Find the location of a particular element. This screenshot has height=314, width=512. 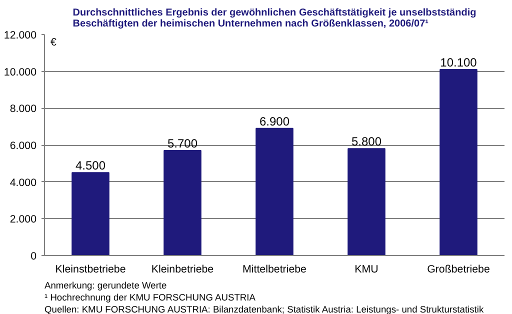

data-label: 6.900 is located at coordinates (274, 121).